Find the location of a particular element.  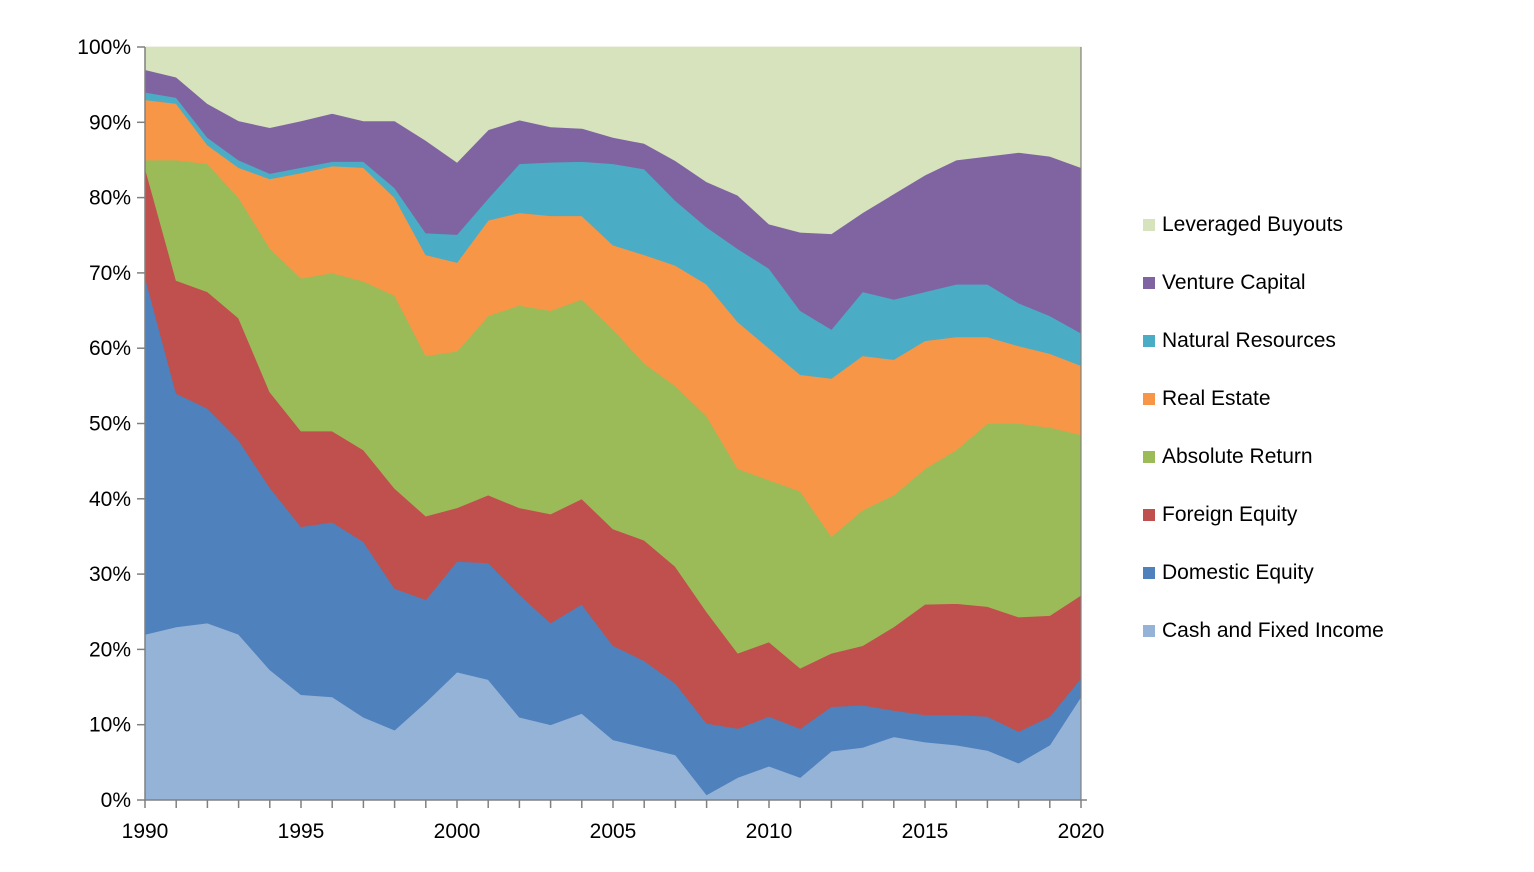

y-tick-label: 20% is located at coordinates (110, 649).